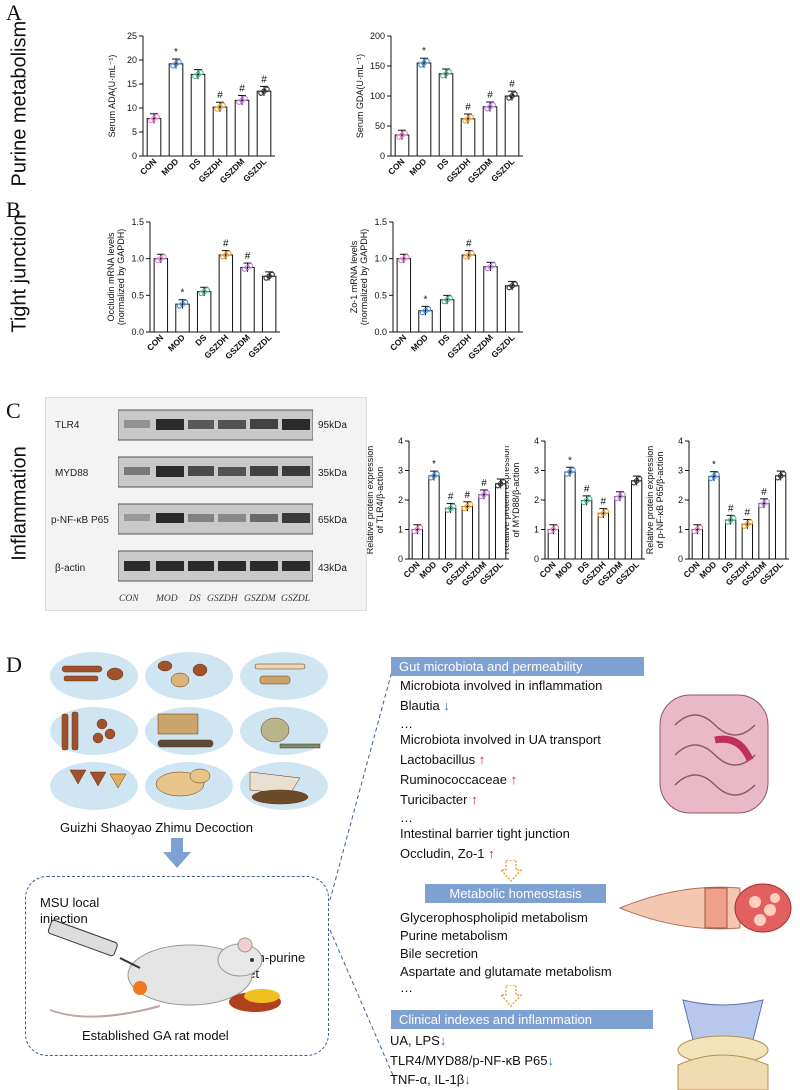  I want to click on blot-strip-myd88, so click(215, 472).